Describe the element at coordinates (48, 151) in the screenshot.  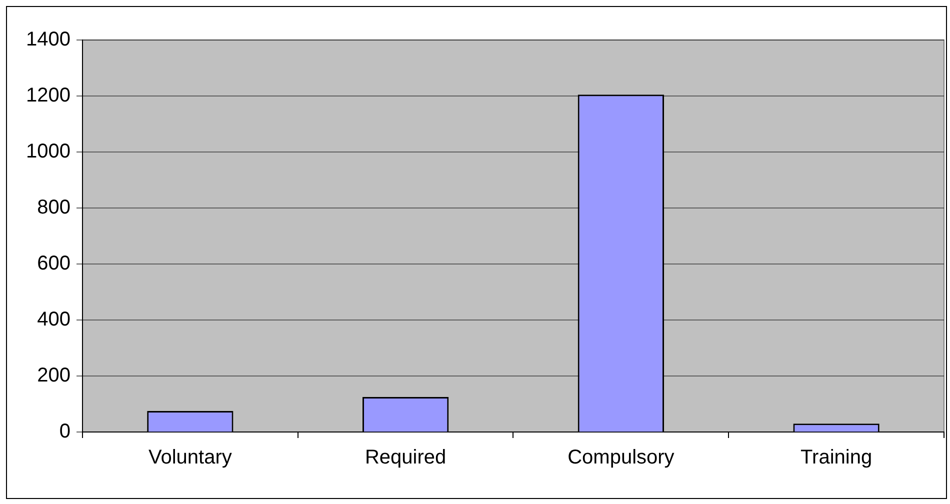
I see `y-tick-label: 1000` at that location.